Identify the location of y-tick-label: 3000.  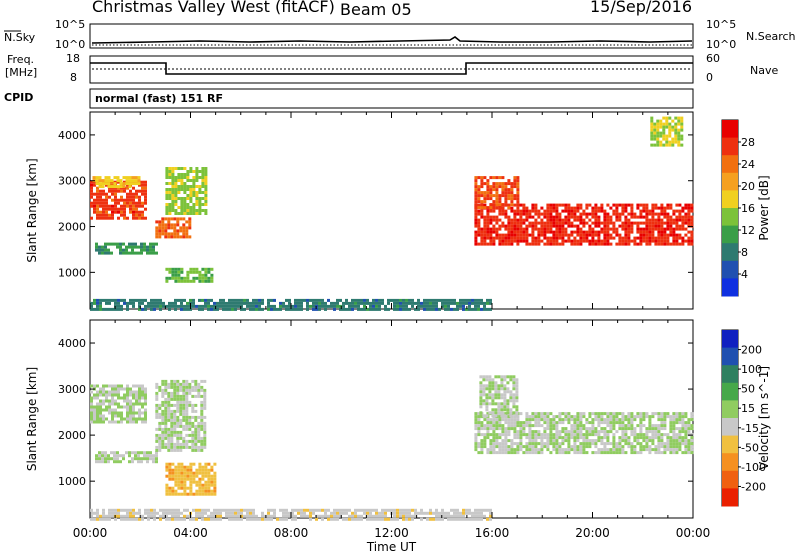
(72, 389).